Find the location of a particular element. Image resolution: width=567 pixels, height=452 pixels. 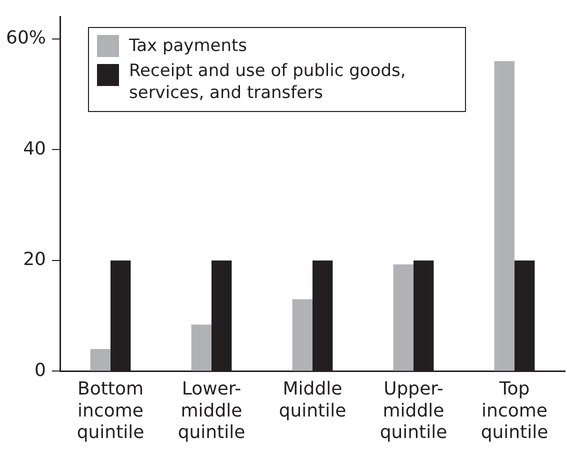

x-tick-label: Bottom income quintile is located at coordinates (110, 410).